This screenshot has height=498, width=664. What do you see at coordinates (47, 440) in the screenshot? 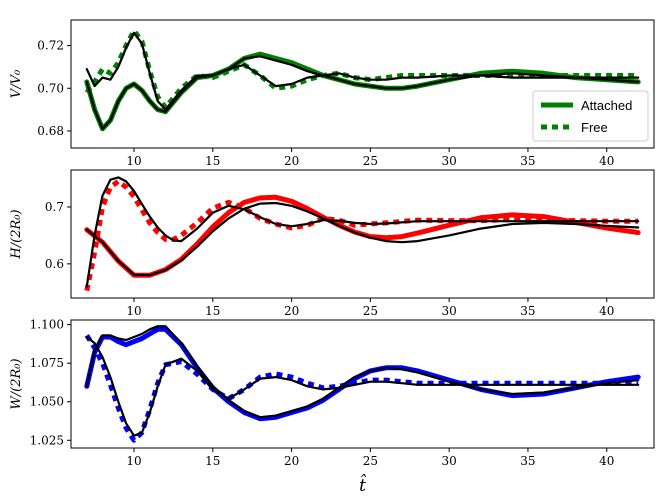
I see `y-tick-label: 1.025` at bounding box center [47, 440].